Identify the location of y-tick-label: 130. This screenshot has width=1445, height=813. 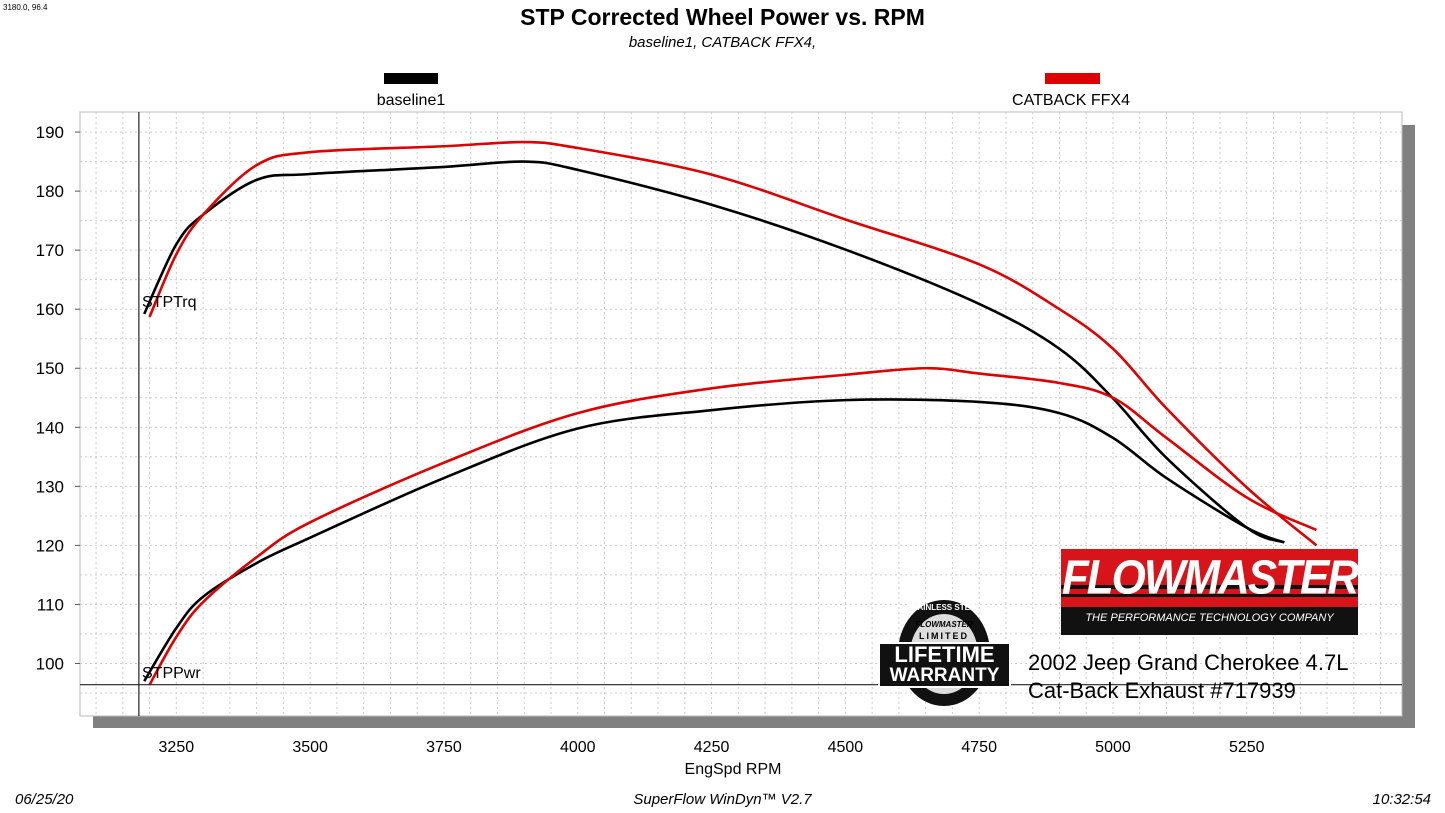
(50, 486).